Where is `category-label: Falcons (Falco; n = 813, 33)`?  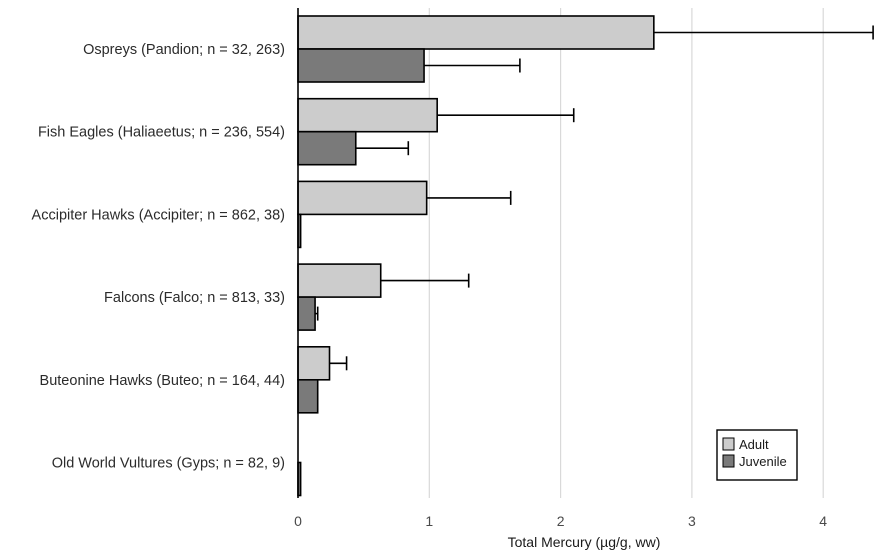
category-label: Falcons (Falco; n = 813, 33) is located at coordinates (194, 298).